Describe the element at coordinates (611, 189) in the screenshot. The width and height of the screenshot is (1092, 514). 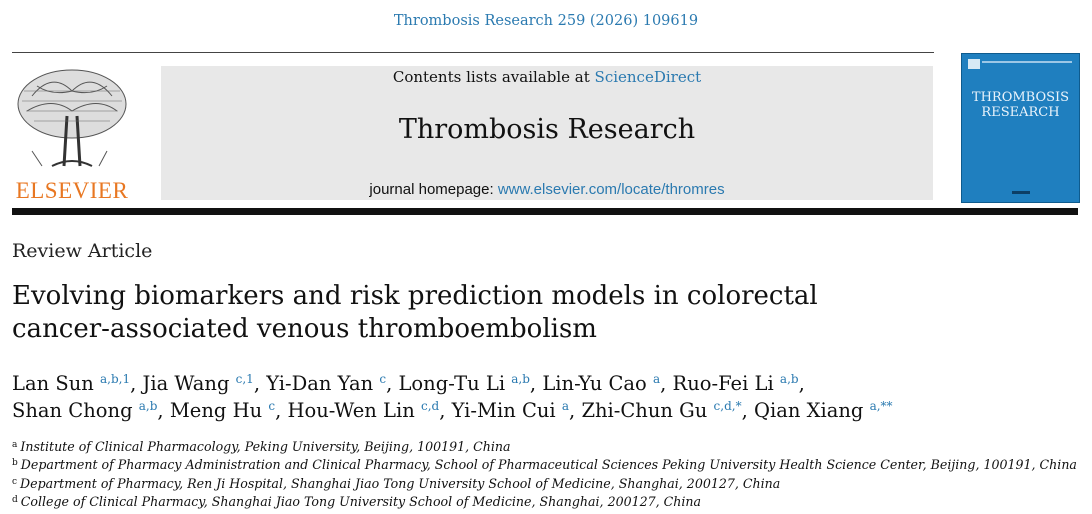
I see `homepage-link: www.elsevier.com/locate/thromres` at that location.